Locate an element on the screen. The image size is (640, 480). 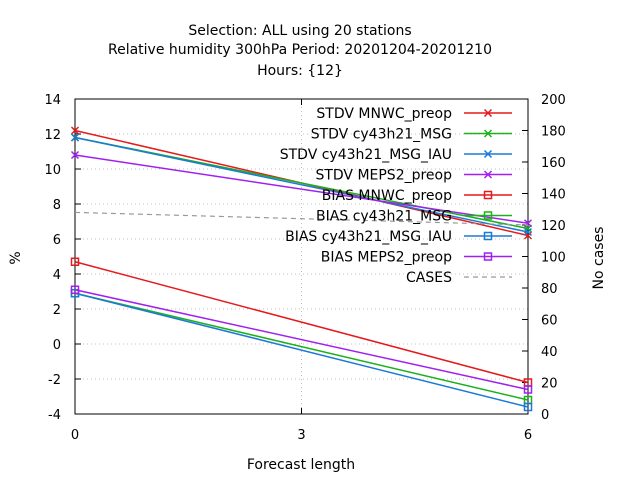
legend-label: BIAS cy43h21_MSG_IAU is located at coordinates (368, 237).